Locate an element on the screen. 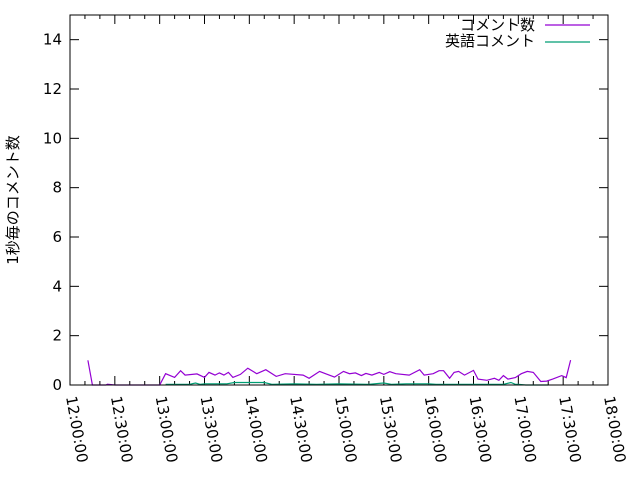  series-lines is located at coordinates (329, 372).